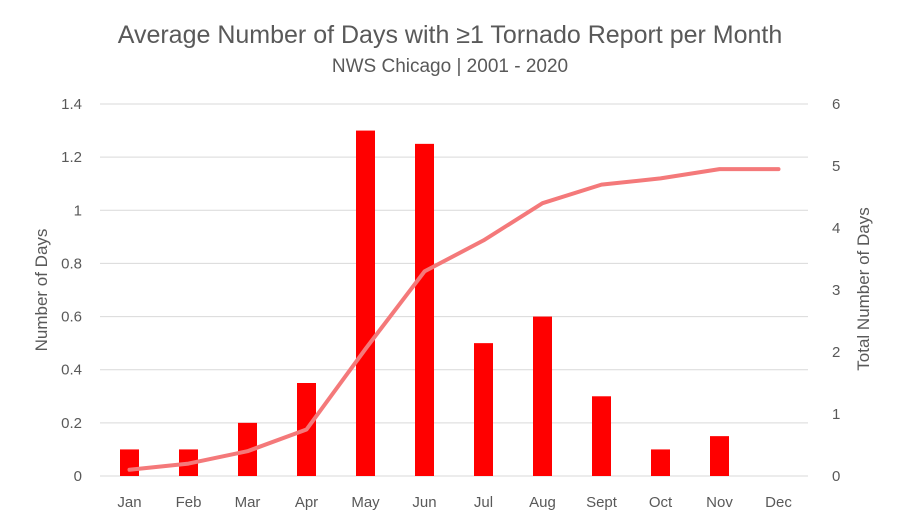 The width and height of the screenshot is (900, 525). I want to click on y-axis-title: Number of Days, so click(41, 290).